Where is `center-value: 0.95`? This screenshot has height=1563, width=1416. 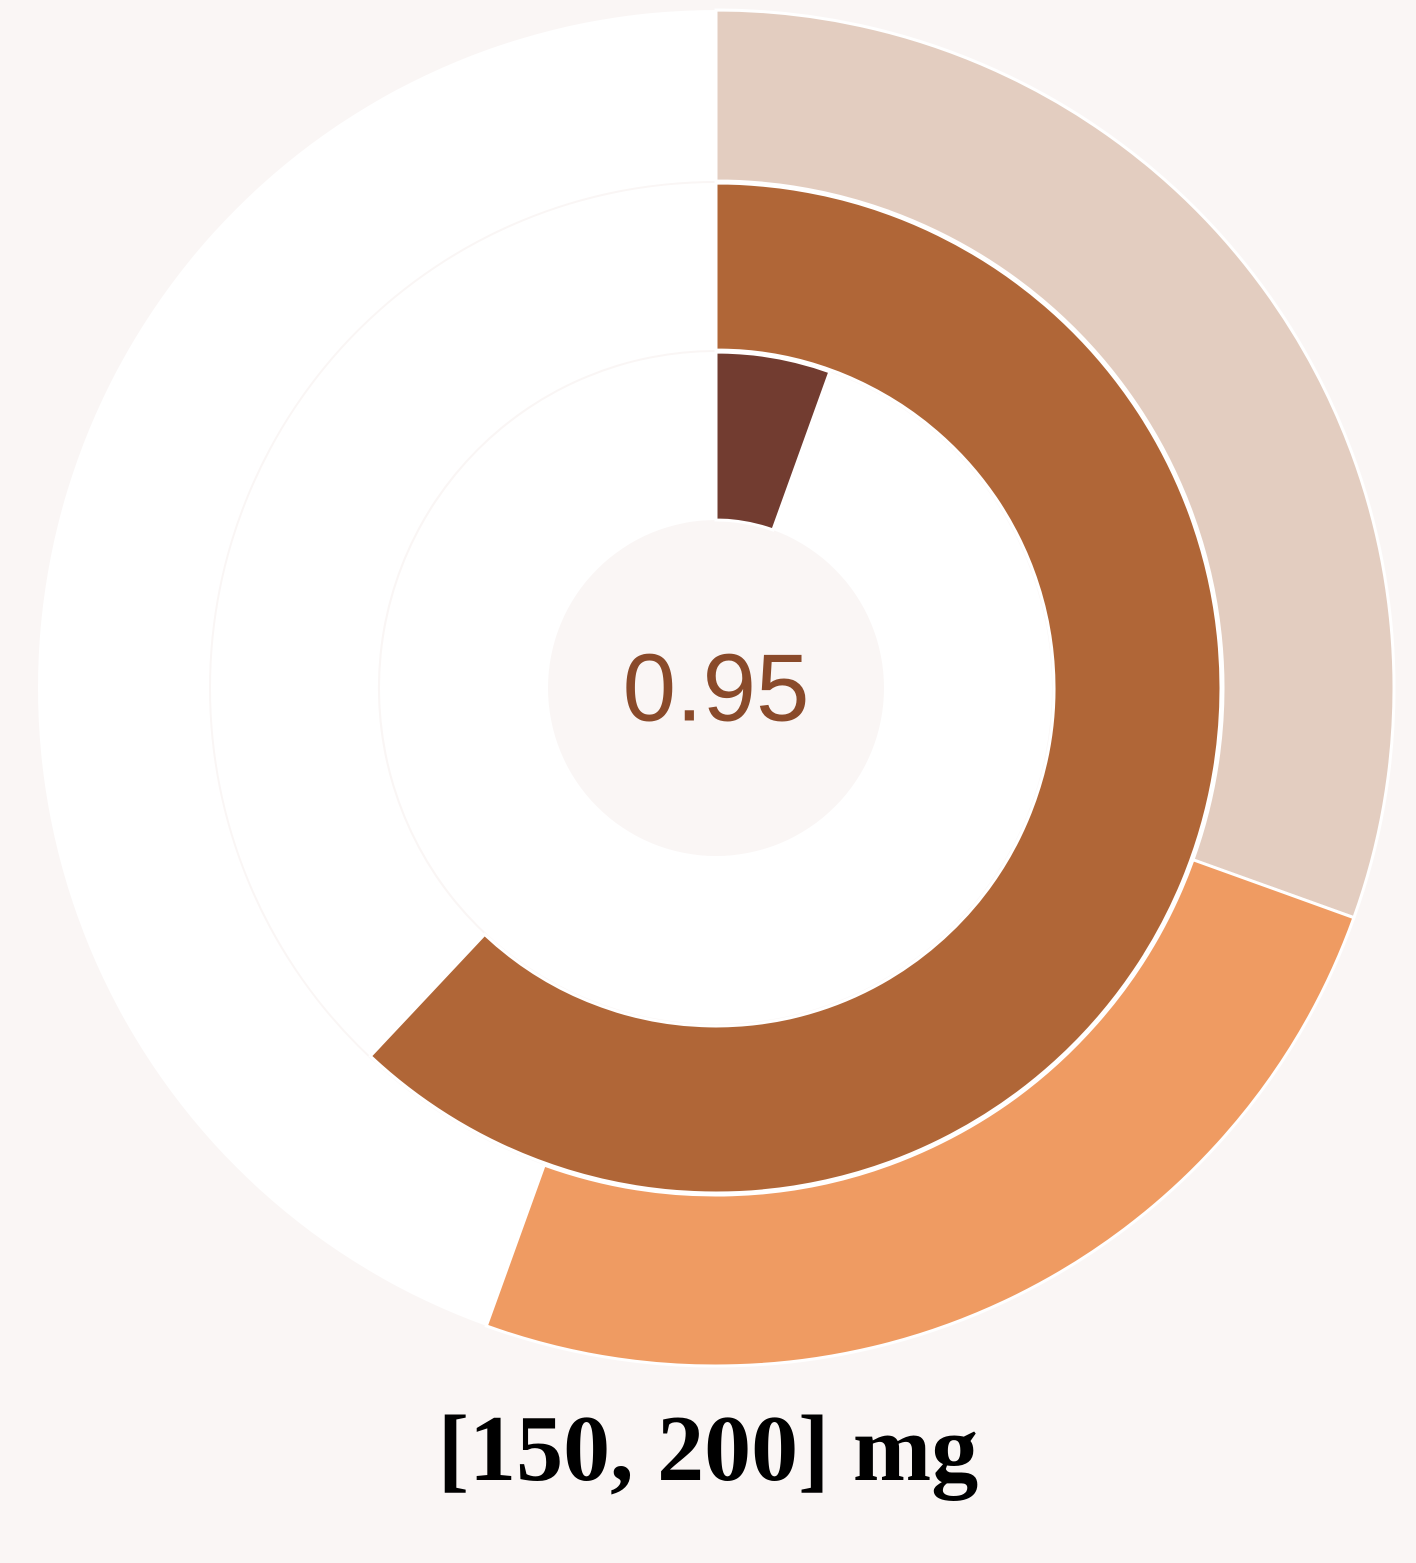 center-value: 0.95 is located at coordinates (716, 688).